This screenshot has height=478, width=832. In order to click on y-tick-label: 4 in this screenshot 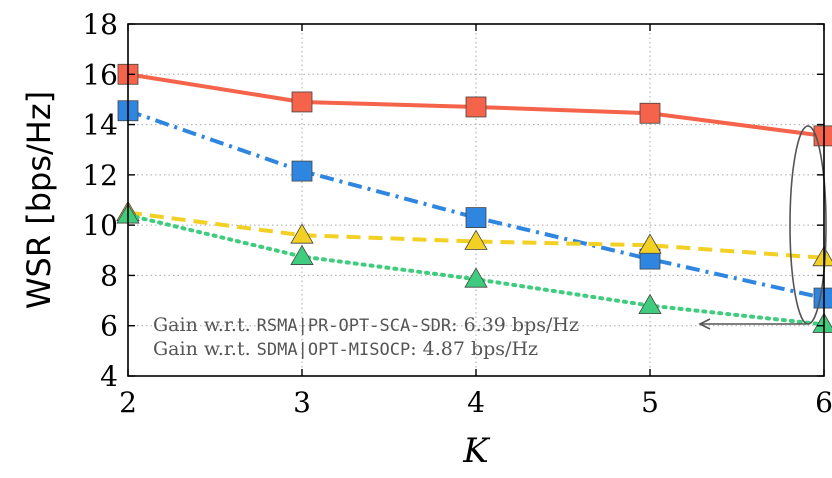, I will do `click(109, 376)`.